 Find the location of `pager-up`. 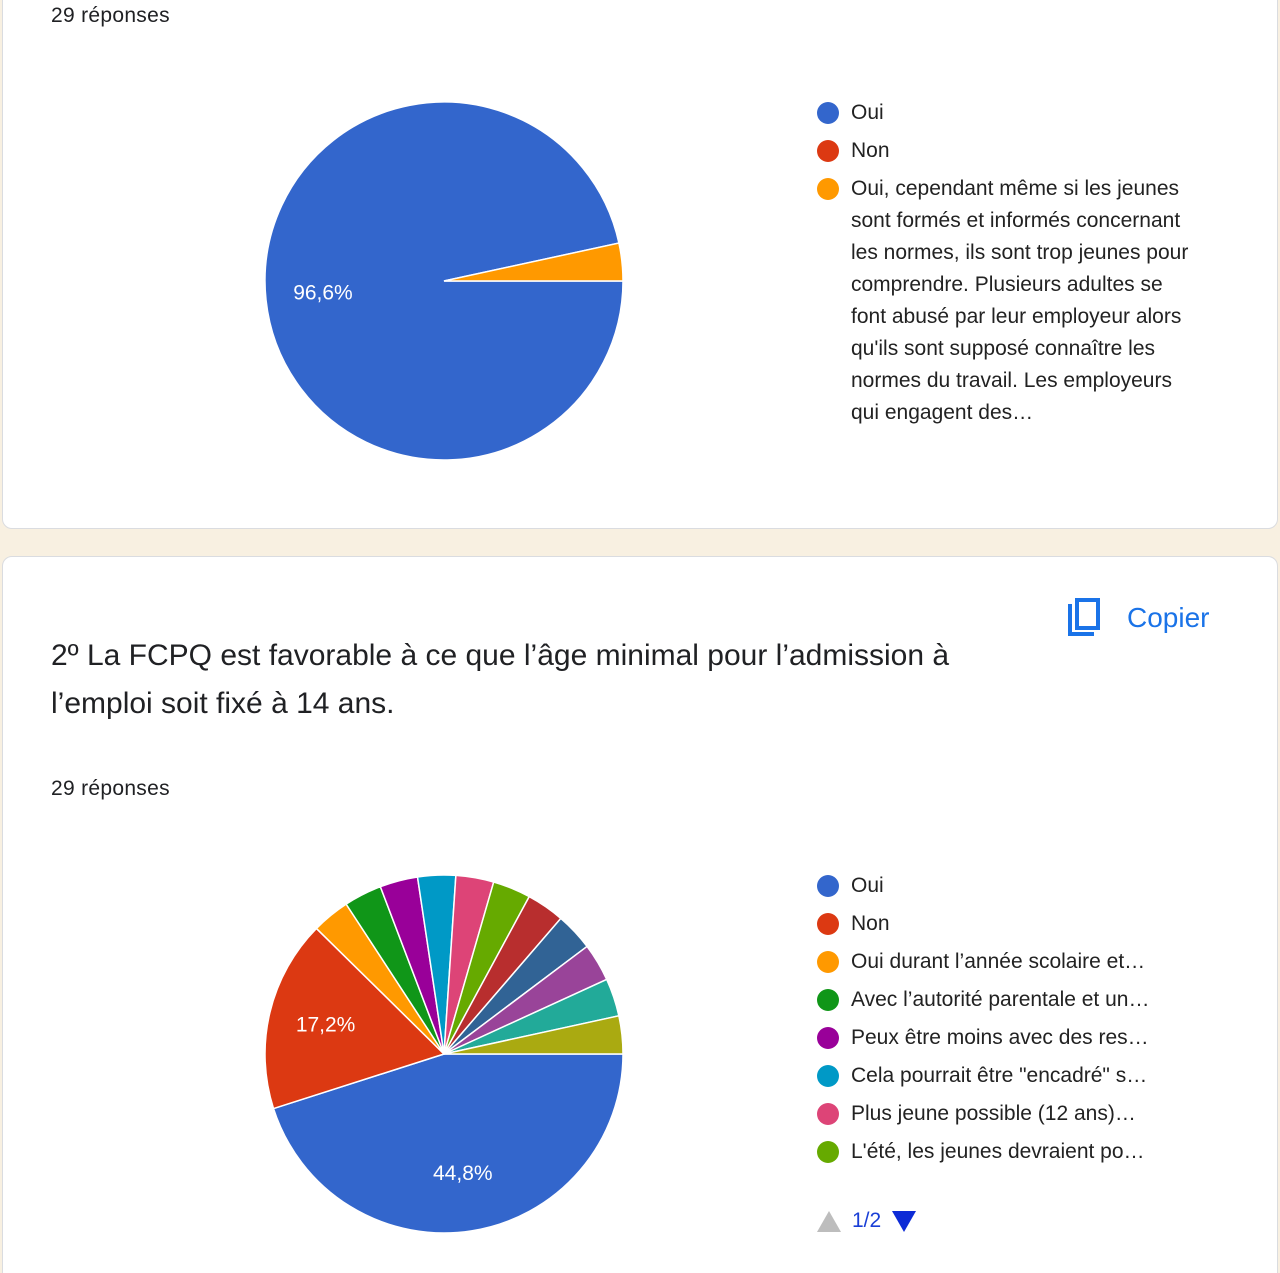

pager-up is located at coordinates (829, 1221).